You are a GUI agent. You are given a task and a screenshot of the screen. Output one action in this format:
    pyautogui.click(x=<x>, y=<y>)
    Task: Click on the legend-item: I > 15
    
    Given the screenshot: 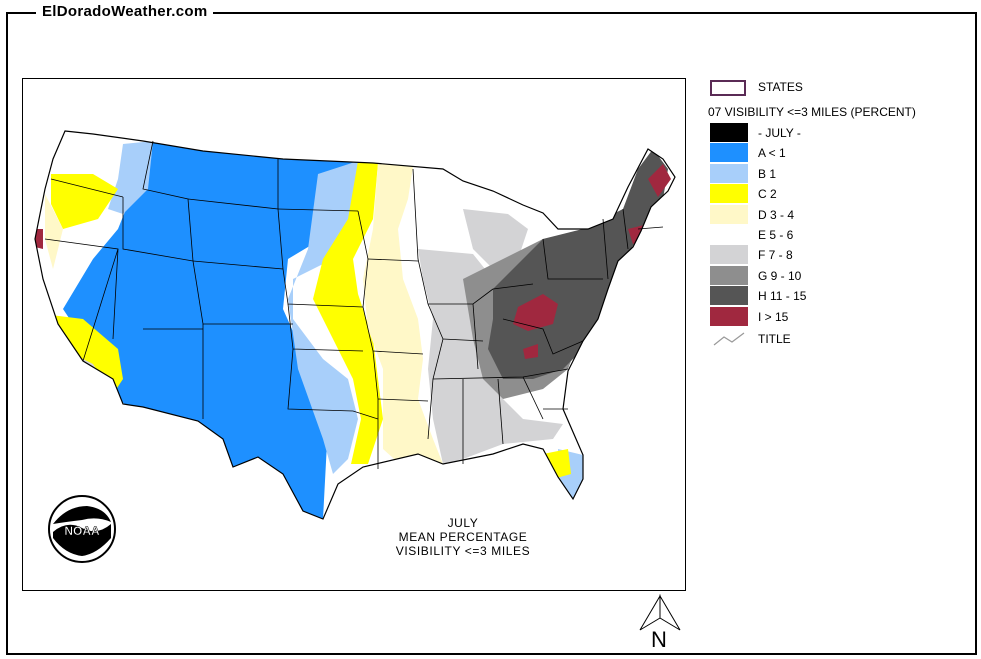 What is the action you would take?
    pyautogui.click(x=833, y=316)
    